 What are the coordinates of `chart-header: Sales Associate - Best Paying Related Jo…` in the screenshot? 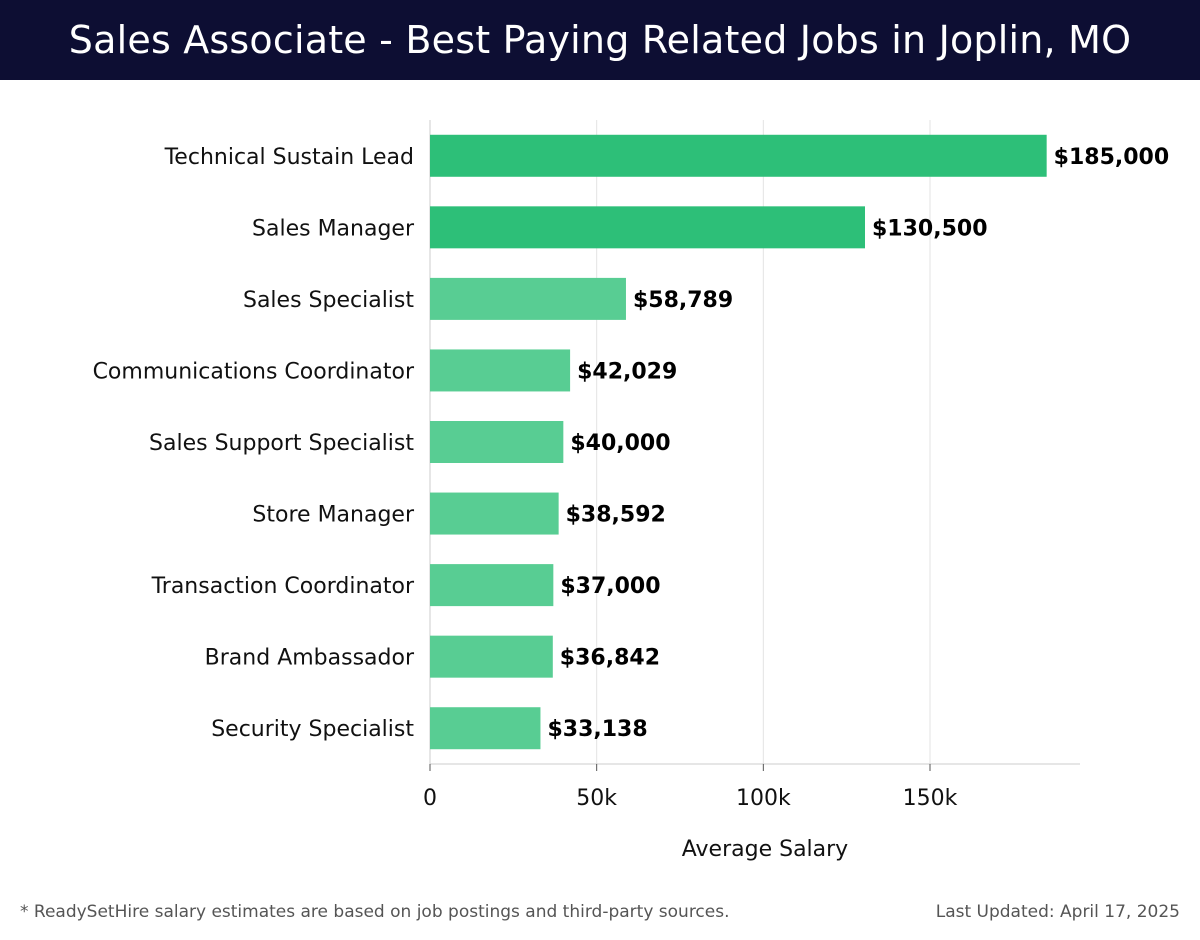 It's located at (600, 40).